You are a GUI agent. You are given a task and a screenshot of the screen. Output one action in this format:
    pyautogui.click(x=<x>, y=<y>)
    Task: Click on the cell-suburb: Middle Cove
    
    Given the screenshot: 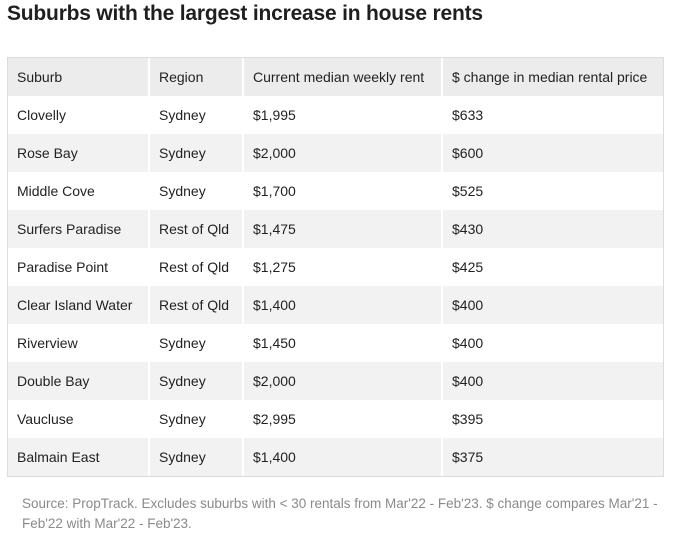 What is the action you would take?
    pyautogui.click(x=79, y=191)
    